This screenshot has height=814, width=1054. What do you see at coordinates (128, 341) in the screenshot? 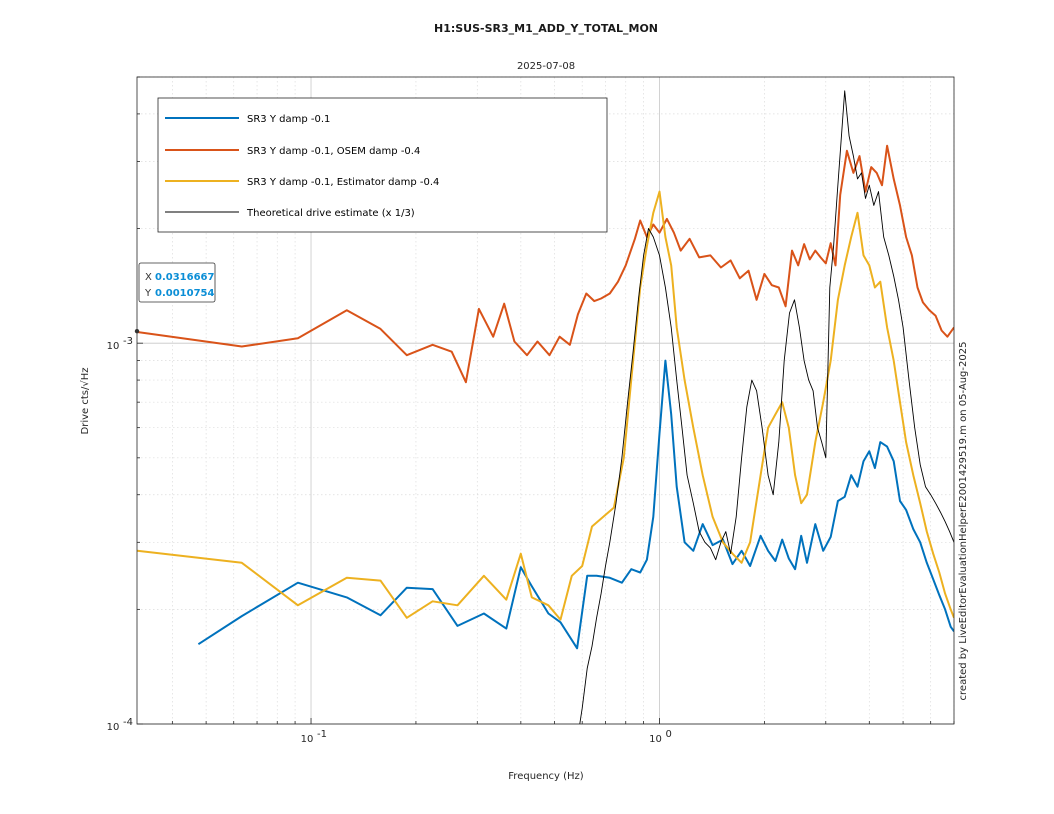
I see `y-tick-exponent: -3` at bounding box center [128, 341].